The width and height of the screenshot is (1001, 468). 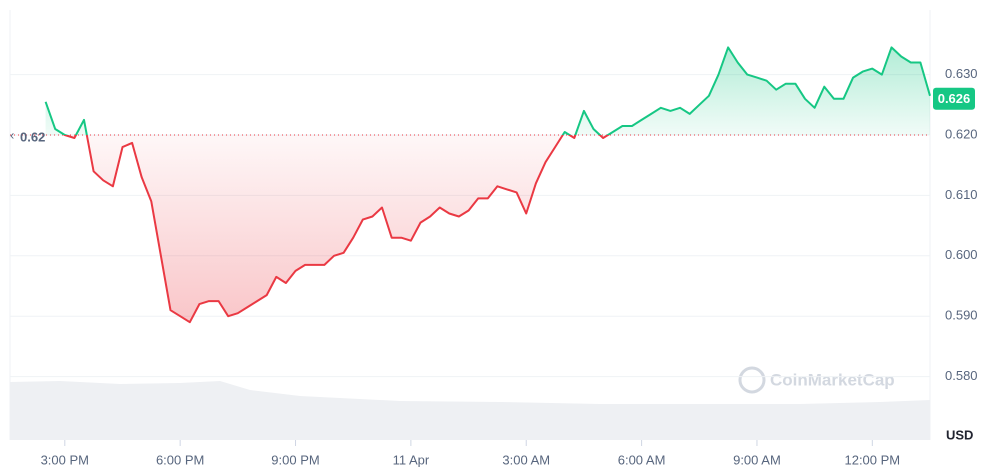 I want to click on current-price-label: 0.626, so click(x=954, y=98).